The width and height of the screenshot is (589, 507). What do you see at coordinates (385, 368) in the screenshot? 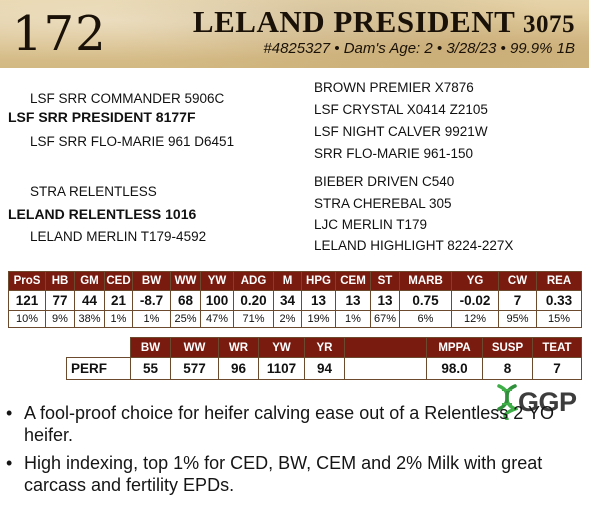
I see `performance-empty-cell` at bounding box center [385, 368].